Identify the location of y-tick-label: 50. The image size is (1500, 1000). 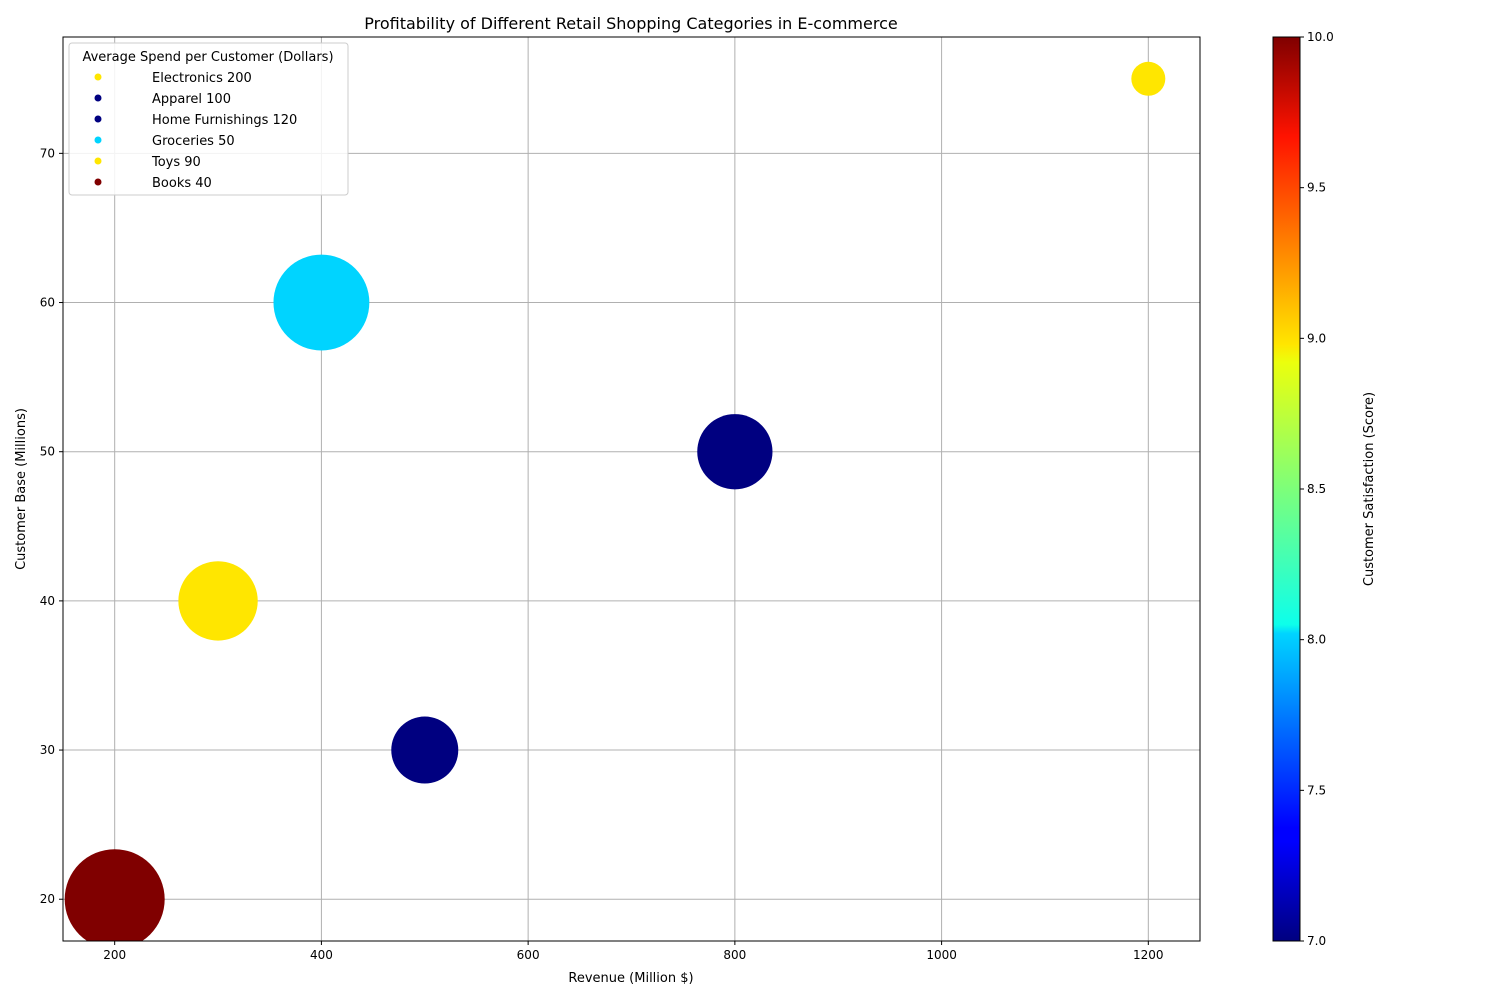
(47, 452).